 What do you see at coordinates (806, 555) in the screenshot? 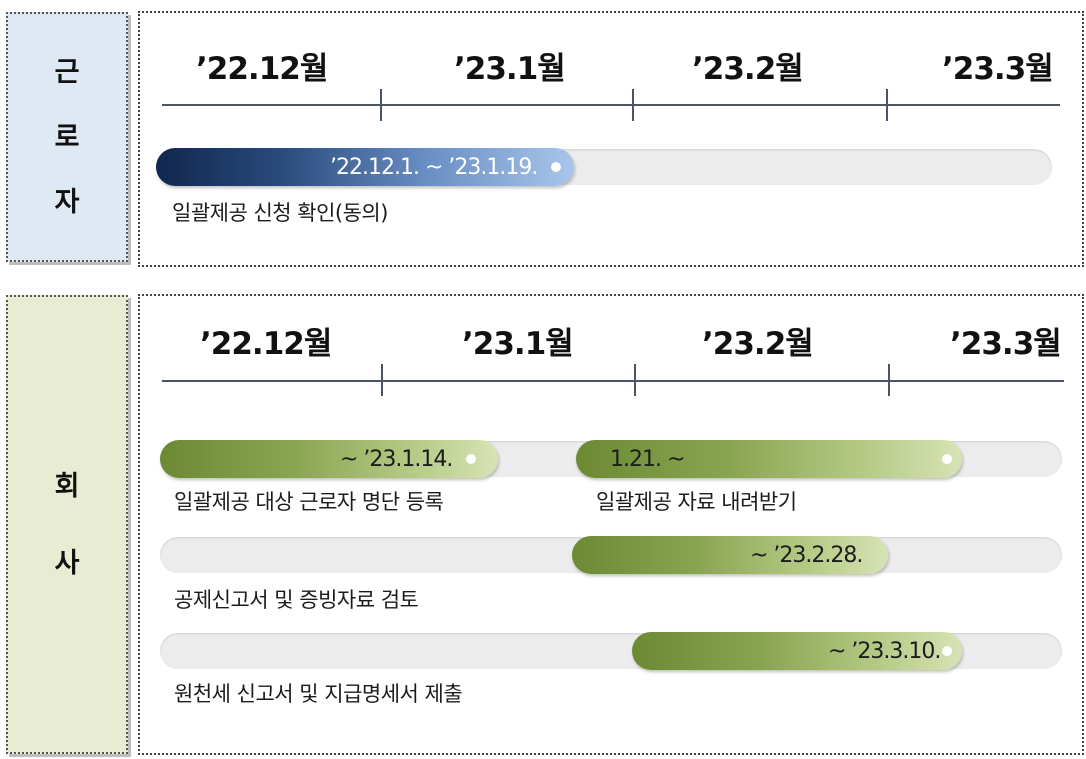
I see `period-bar-text: ~ ’23.2.28.` at bounding box center [806, 555].